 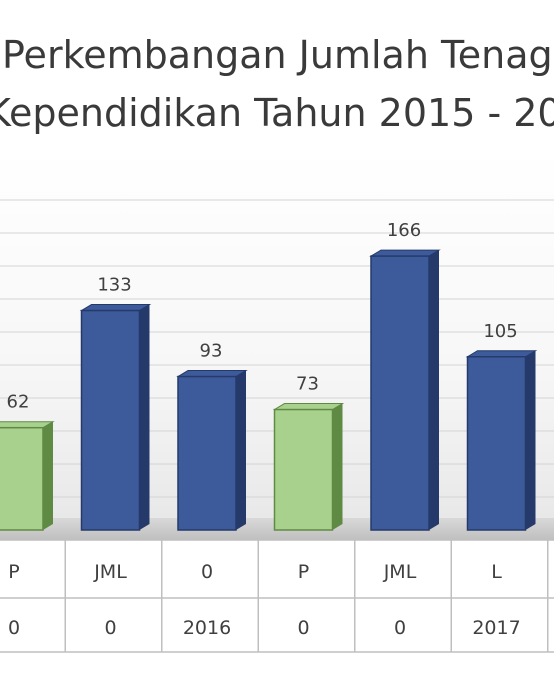 What do you see at coordinates (277, 113) in the screenshot?
I see `chart-title-line-2: Kependidikan Tahun 2015 - 20` at bounding box center [277, 113].